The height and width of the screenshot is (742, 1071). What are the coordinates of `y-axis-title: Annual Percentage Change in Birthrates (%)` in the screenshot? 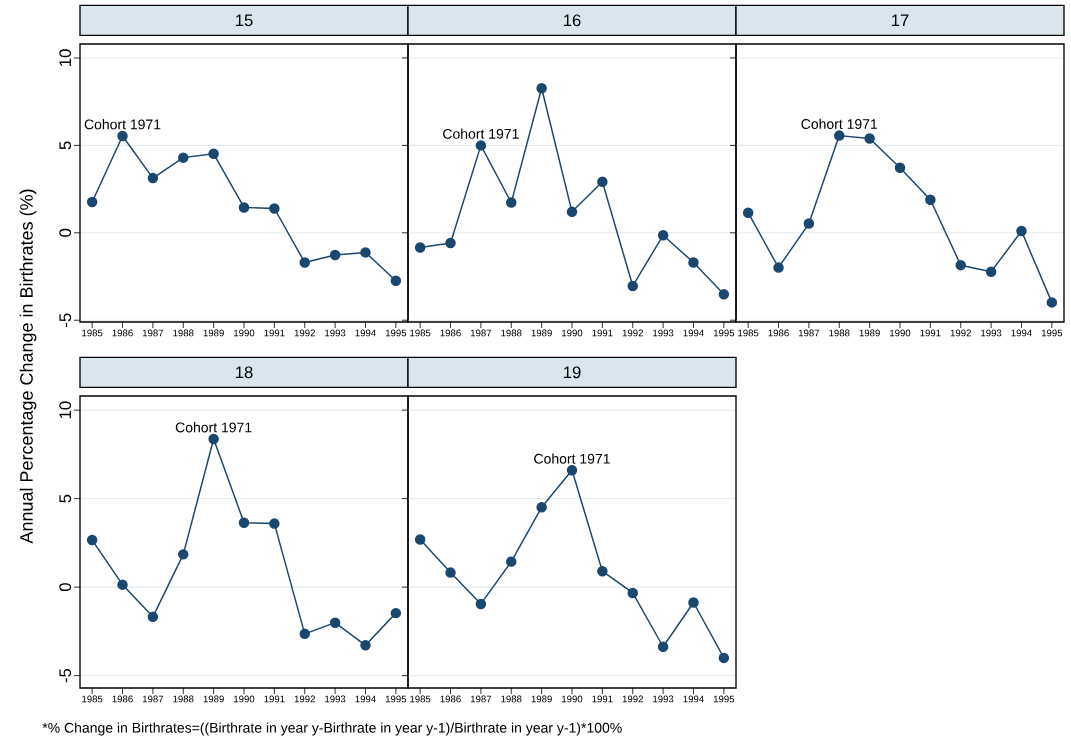 It's located at (28, 366).